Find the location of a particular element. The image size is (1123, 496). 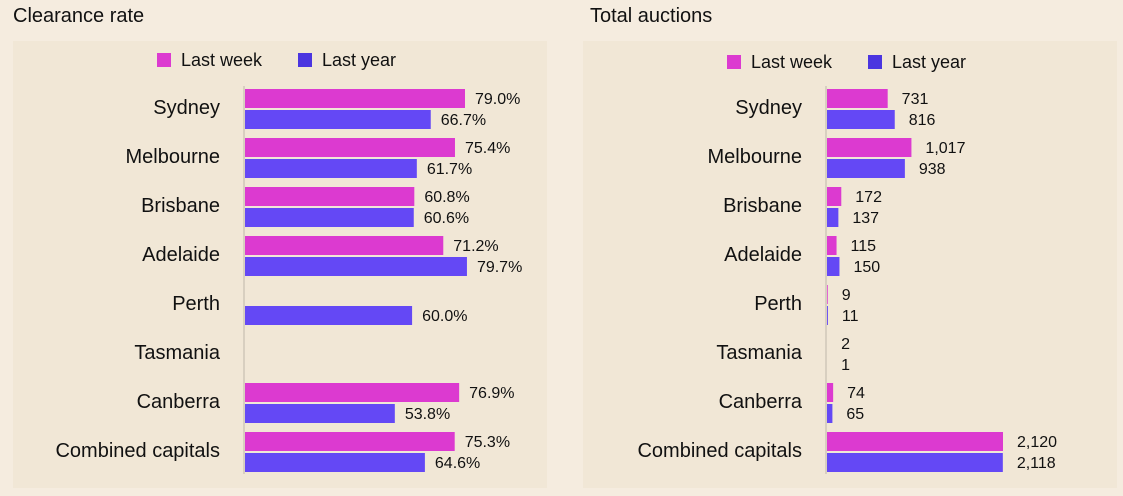

data-label-last-year: 1 is located at coordinates (845, 365).